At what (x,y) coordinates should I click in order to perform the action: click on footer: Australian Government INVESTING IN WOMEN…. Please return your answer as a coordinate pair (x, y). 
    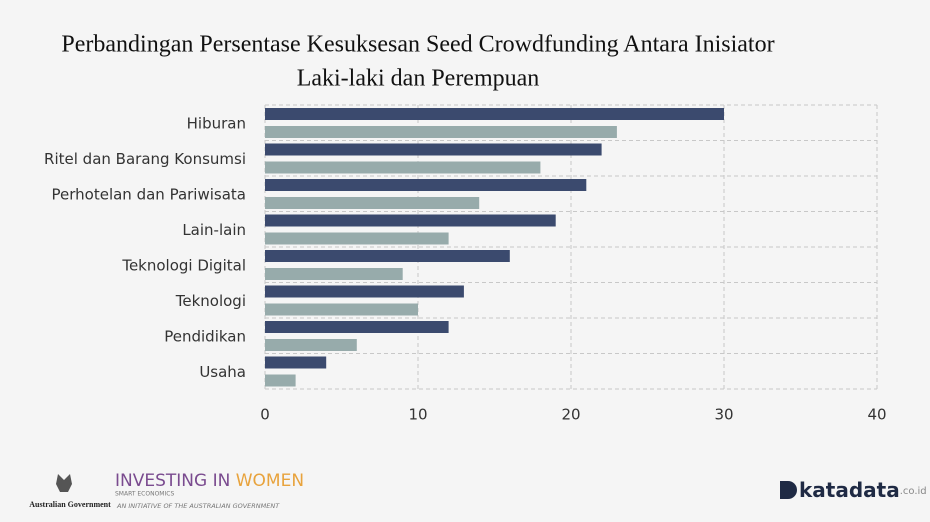
    Looking at the image, I should click on (477, 490).